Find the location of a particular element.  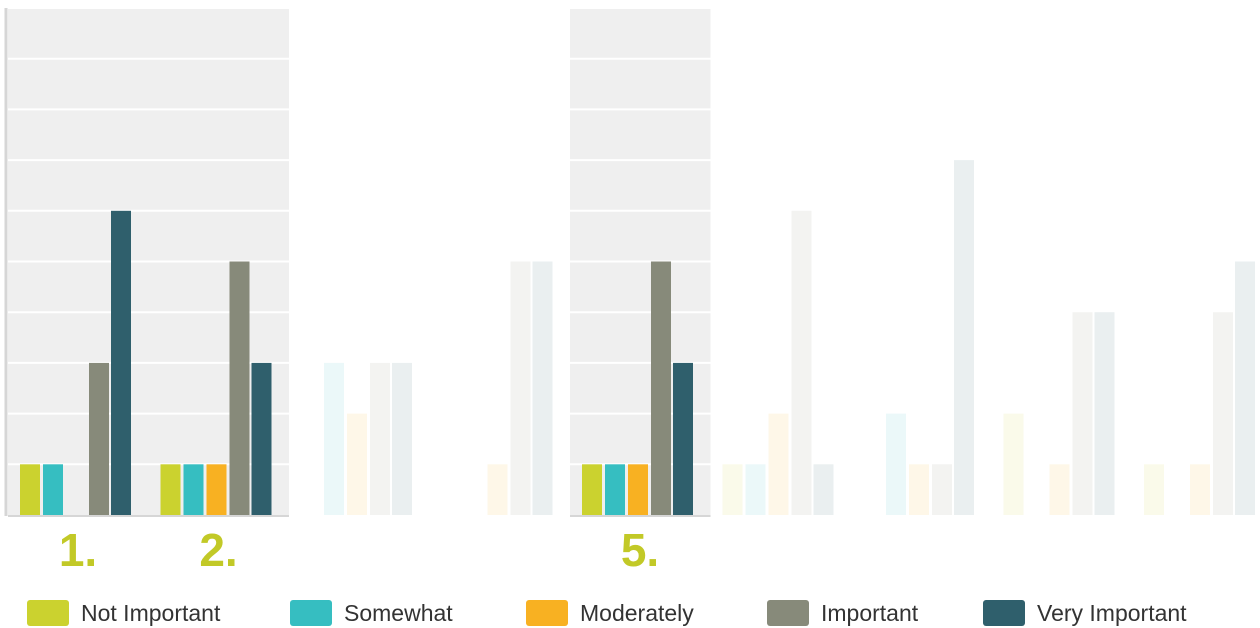

bar-group2-not-important is located at coordinates (170, 489).